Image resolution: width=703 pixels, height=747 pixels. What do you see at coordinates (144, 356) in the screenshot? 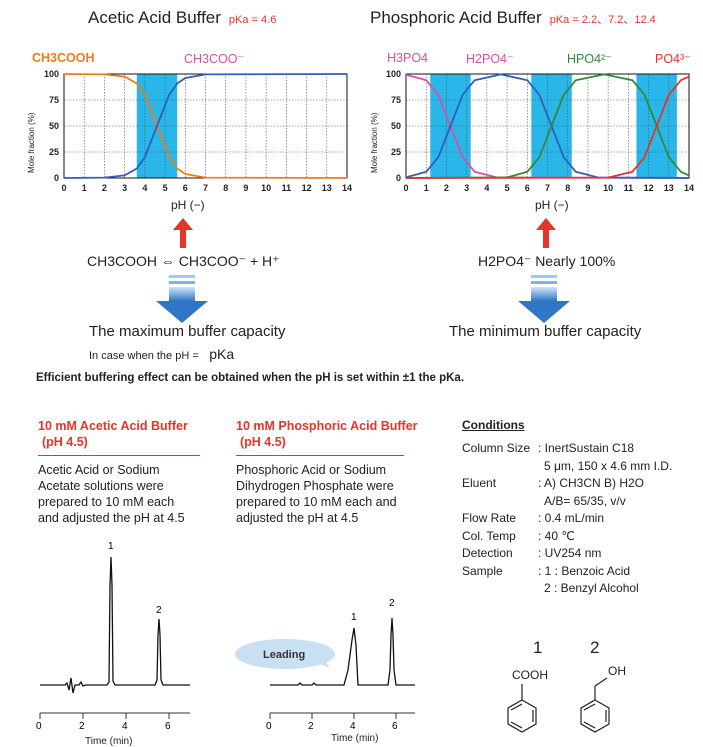
I see `incase-label: In case when the pH =` at bounding box center [144, 356].